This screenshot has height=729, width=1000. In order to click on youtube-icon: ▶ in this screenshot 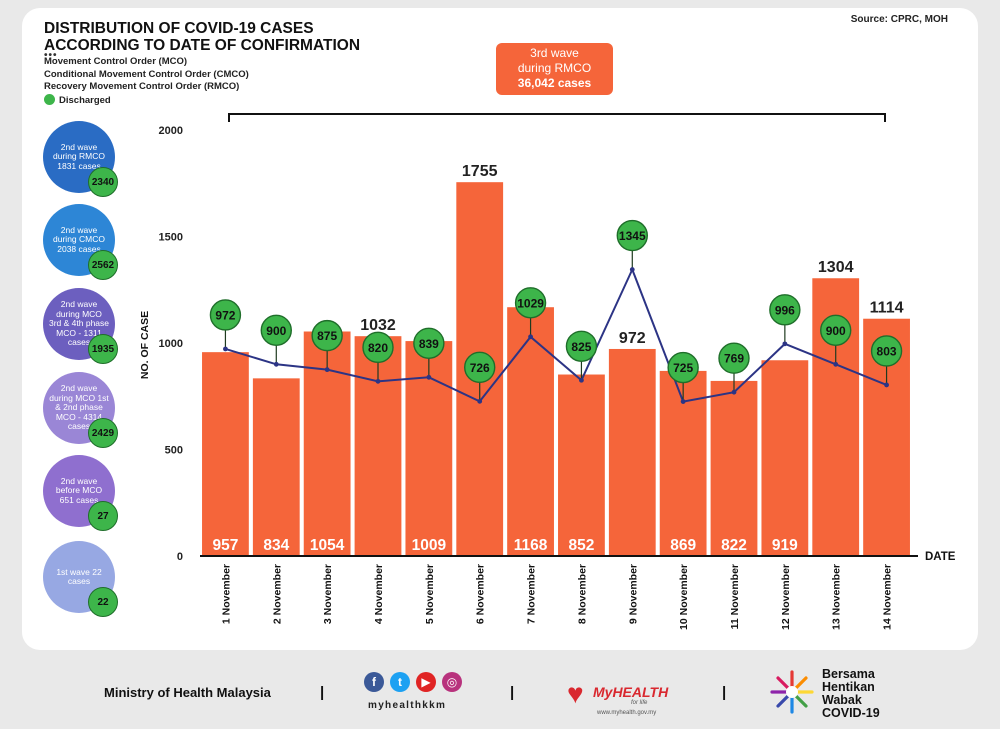, I will do `click(426, 682)`.